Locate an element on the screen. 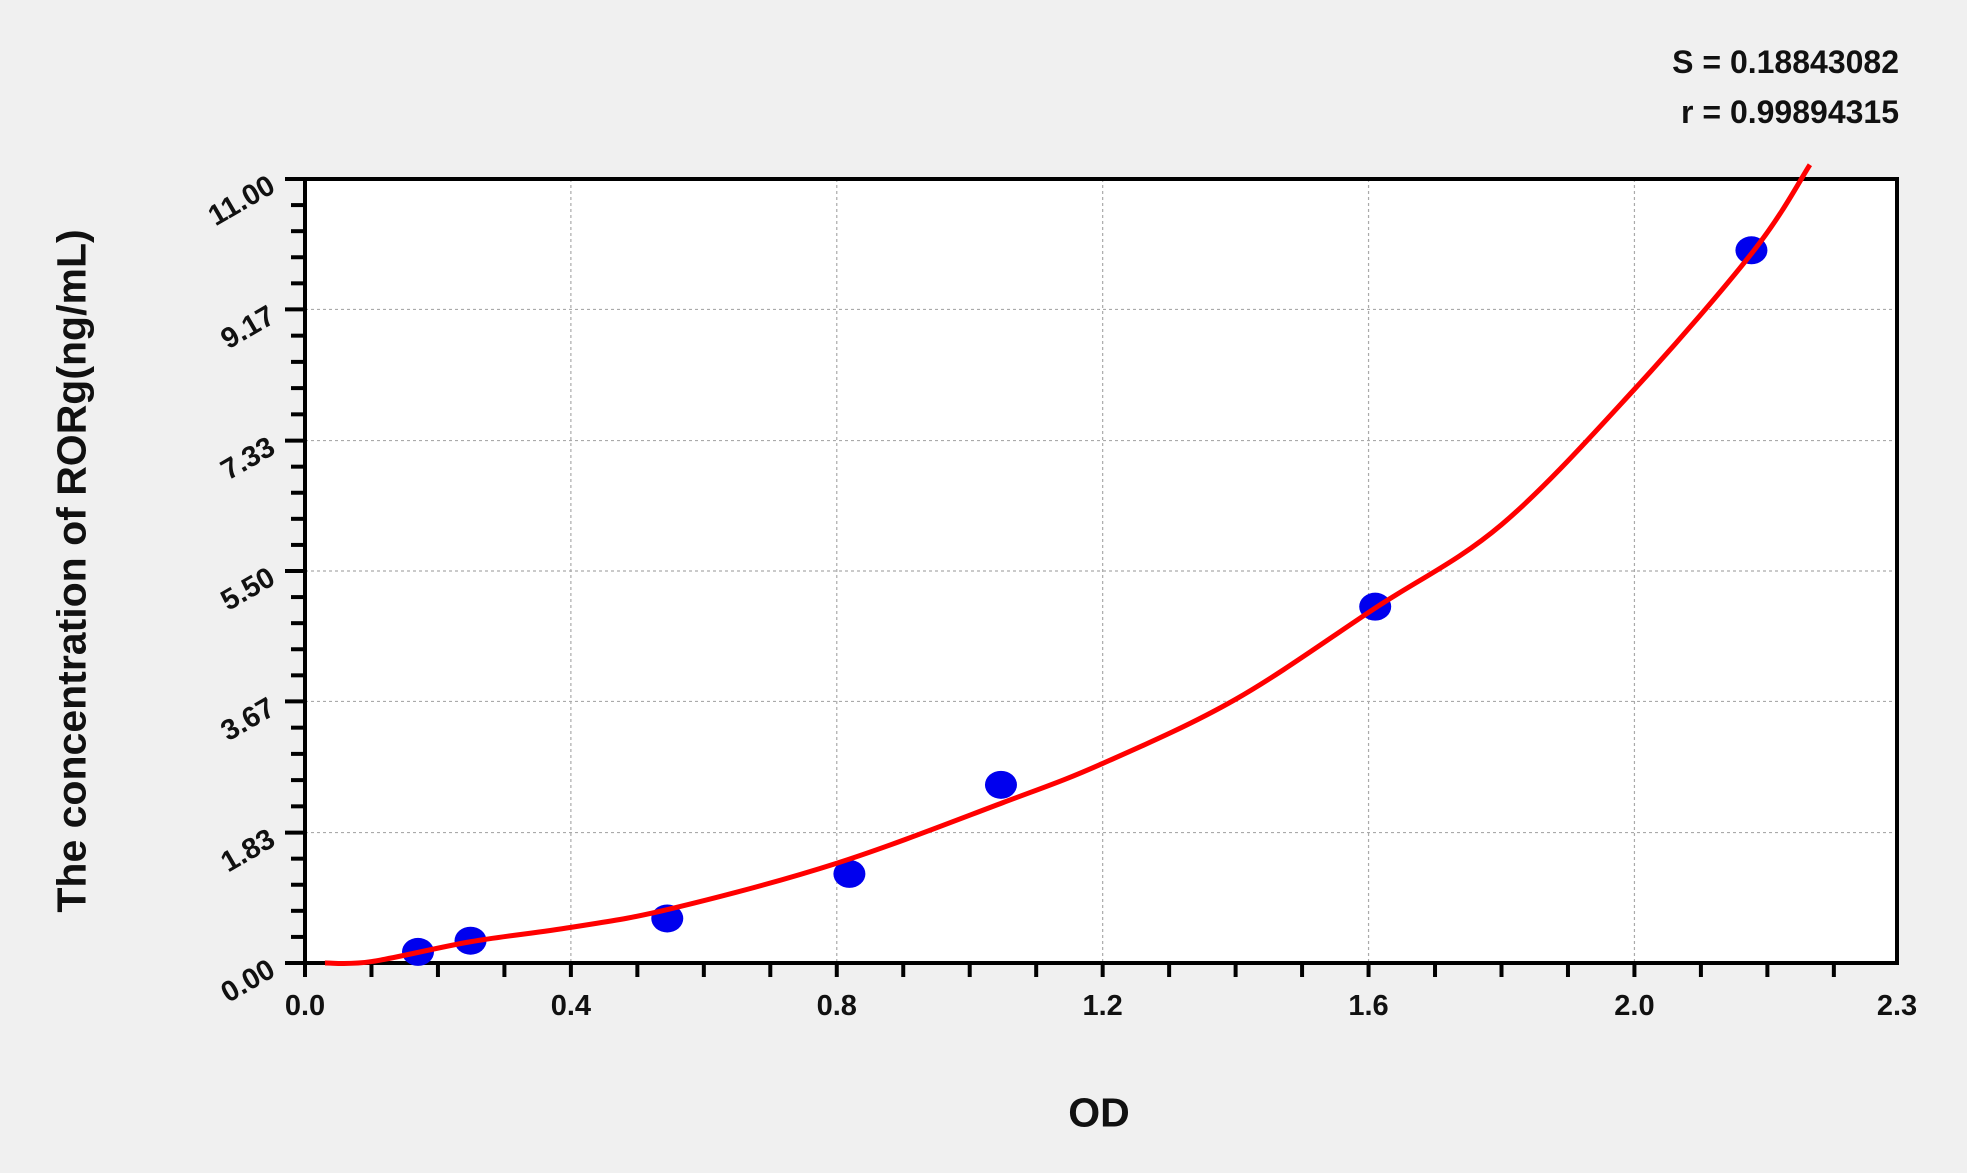 The height and width of the screenshot is (1173, 1967). r-statistic: r = 0.99894315 is located at coordinates (1790, 112).